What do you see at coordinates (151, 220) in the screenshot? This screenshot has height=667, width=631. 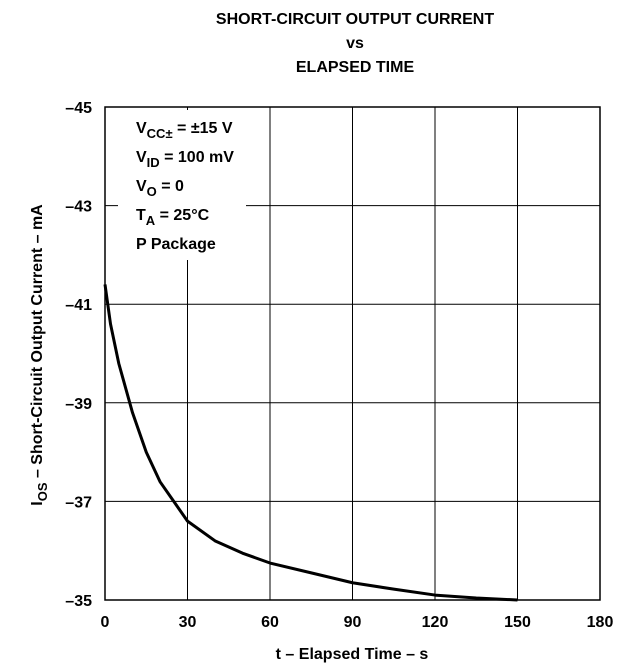 I see `annotation-subscript: A` at bounding box center [151, 220].